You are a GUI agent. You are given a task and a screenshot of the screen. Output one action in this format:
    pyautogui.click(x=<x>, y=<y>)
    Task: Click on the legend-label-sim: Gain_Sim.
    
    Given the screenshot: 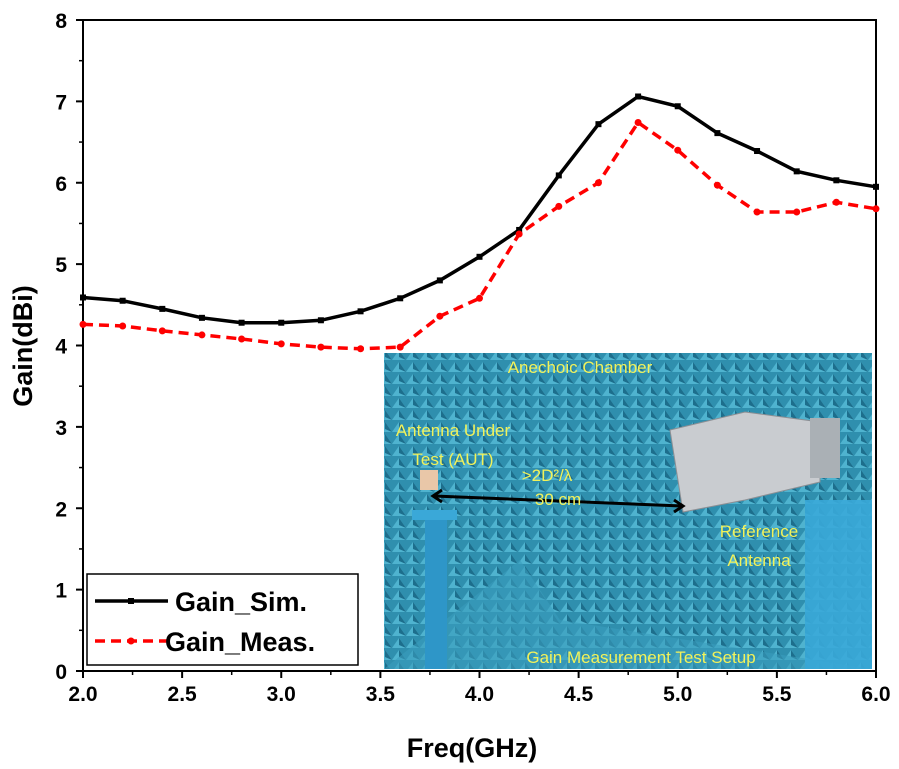 What is the action you would take?
    pyautogui.click(x=241, y=602)
    